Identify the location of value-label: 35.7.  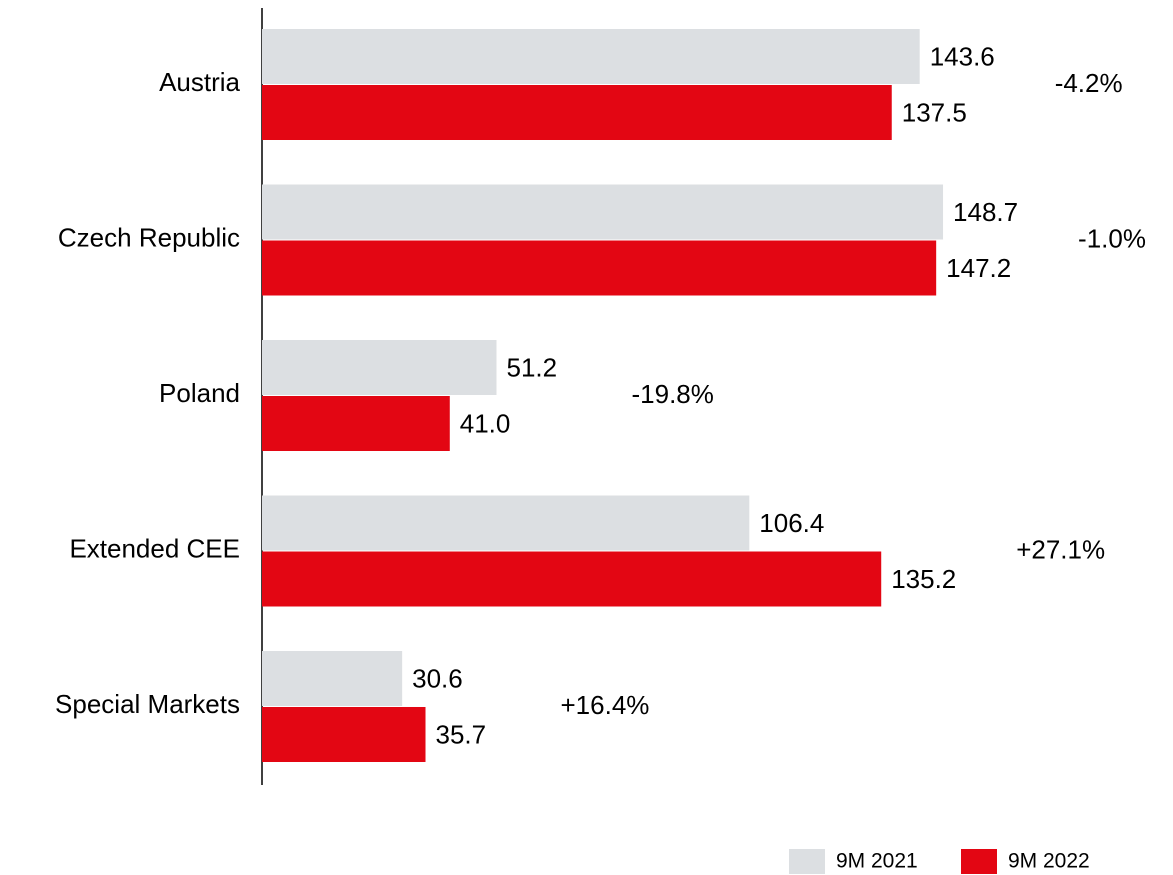
(461, 734).